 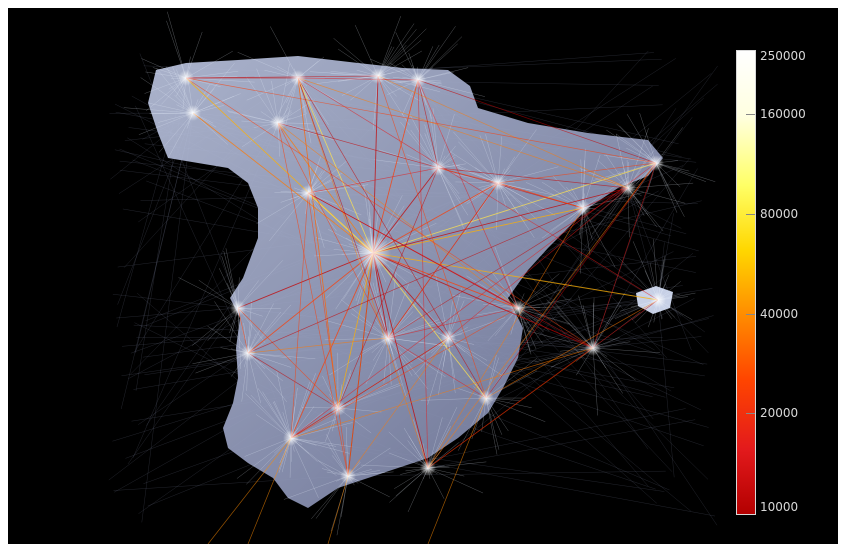 I want to click on colorbar-tick-label: 20000, so click(x=779, y=413).